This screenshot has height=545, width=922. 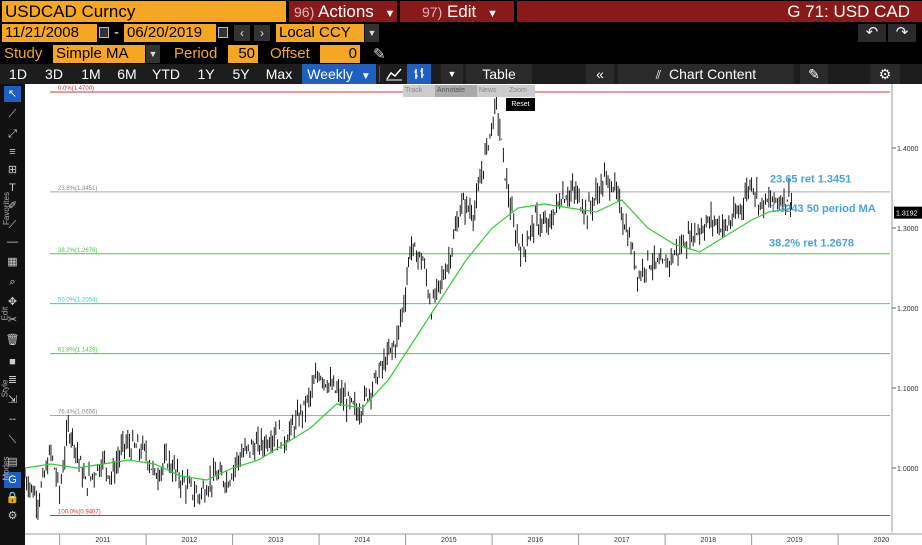 What do you see at coordinates (12, 498) in the screenshot?
I see `lock-icon: 🔒` at bounding box center [12, 498].